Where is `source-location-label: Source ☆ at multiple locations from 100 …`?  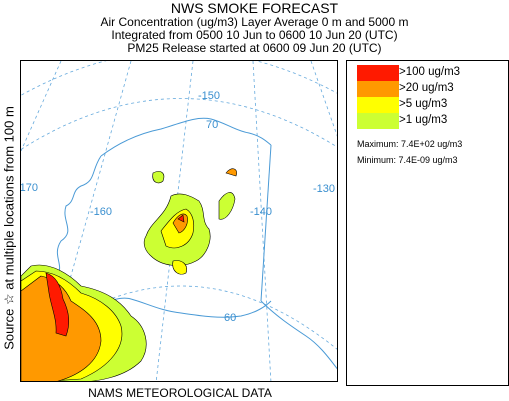
source-location-label: Source ☆ at multiple locations from 100 … is located at coordinates (9, 228).